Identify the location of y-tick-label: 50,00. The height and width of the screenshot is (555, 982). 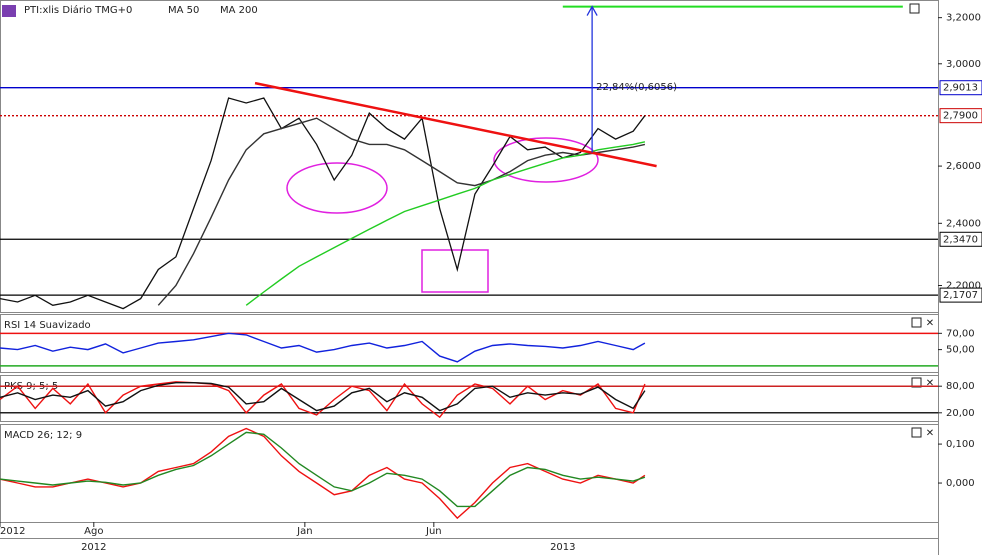
(960, 350).